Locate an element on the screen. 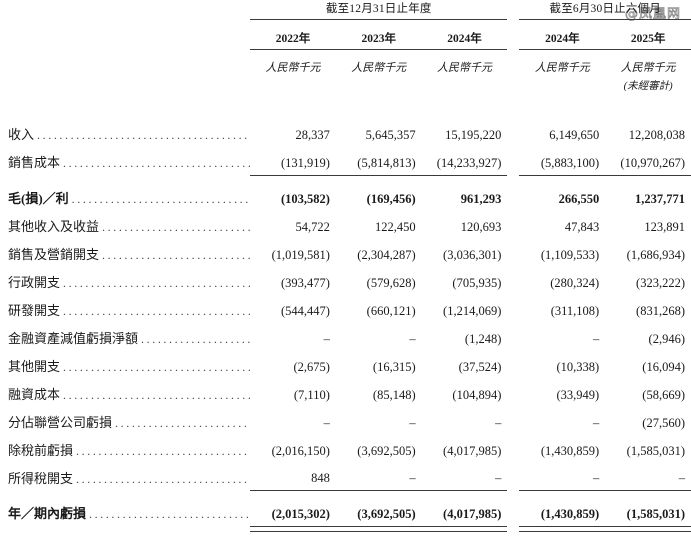  row-value-cell: (2,304,287) is located at coordinates (386, 254).